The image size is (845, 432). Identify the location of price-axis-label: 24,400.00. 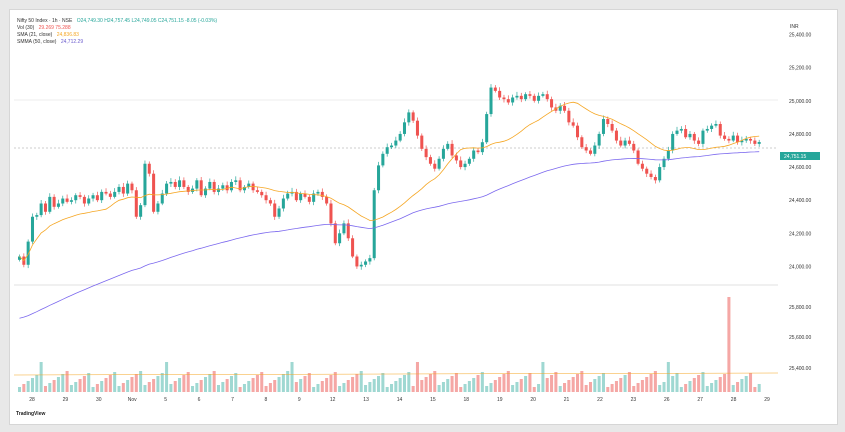
(800, 201).